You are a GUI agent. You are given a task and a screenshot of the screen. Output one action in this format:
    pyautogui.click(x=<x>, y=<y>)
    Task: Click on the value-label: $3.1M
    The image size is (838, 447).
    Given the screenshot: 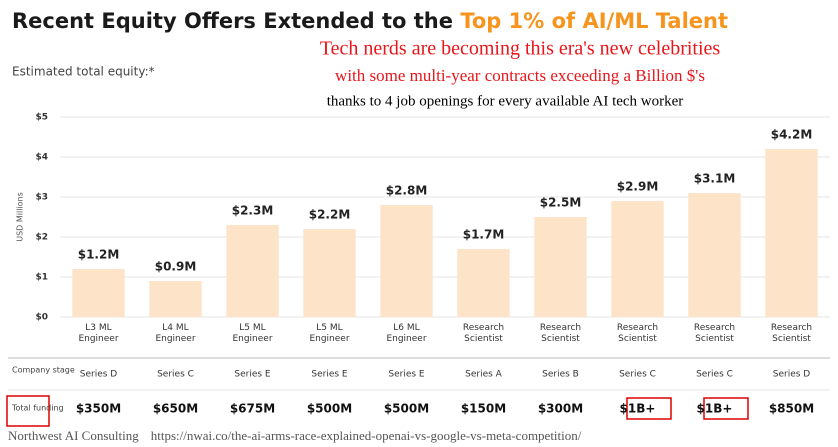 What is the action you would take?
    pyautogui.click(x=715, y=179)
    